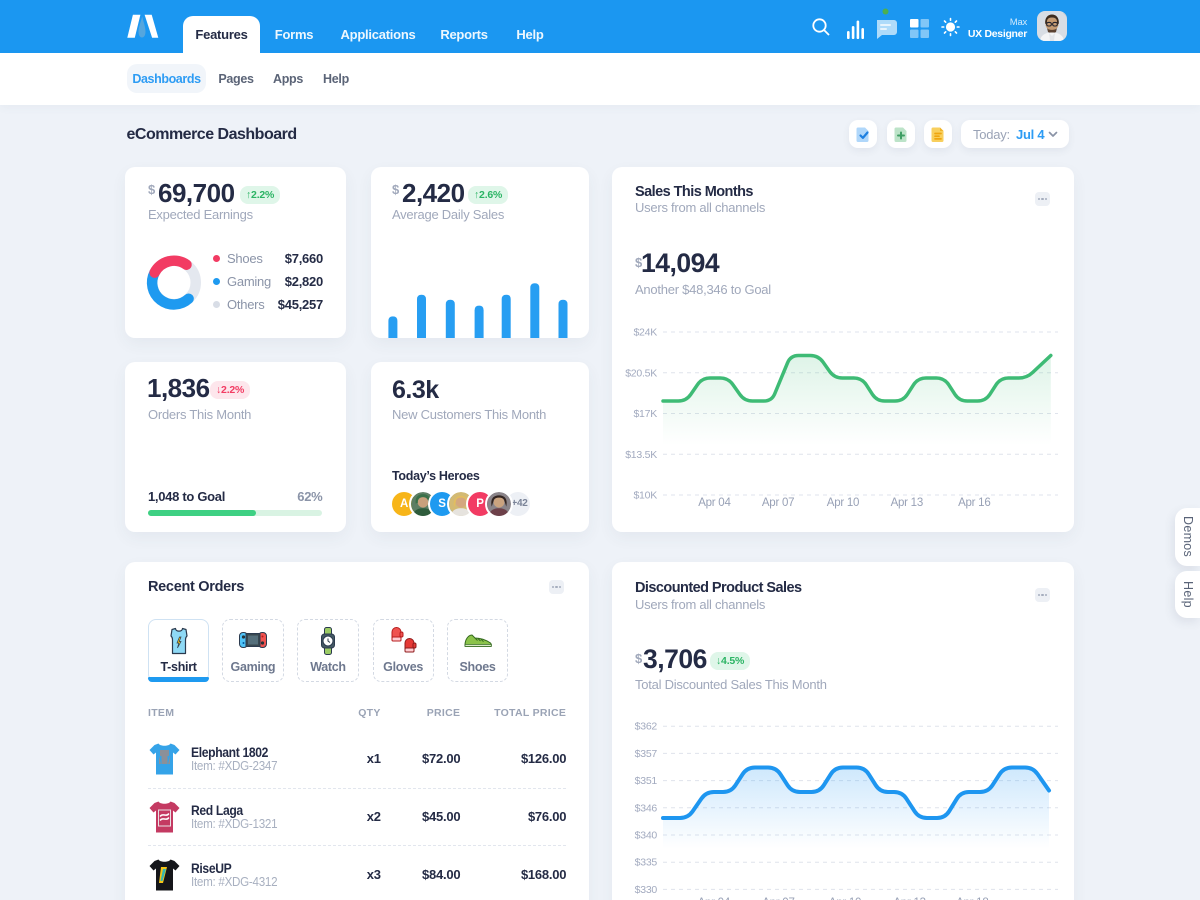 The width and height of the screenshot is (1200, 900). What do you see at coordinates (646, 836) in the screenshot?
I see `svg-text: $340` at bounding box center [646, 836].